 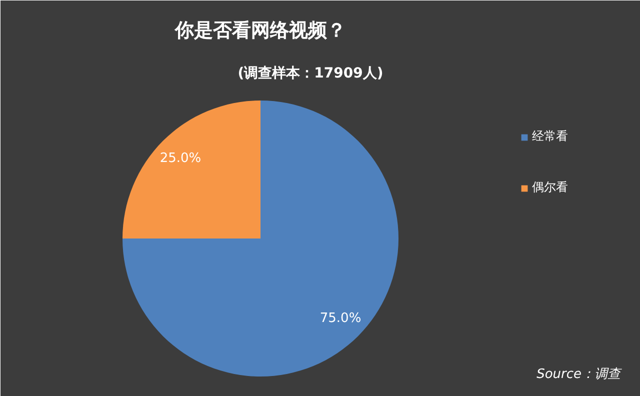 What do you see at coordinates (550, 187) in the screenshot?
I see `legend-label: 偶尔看` at bounding box center [550, 187].